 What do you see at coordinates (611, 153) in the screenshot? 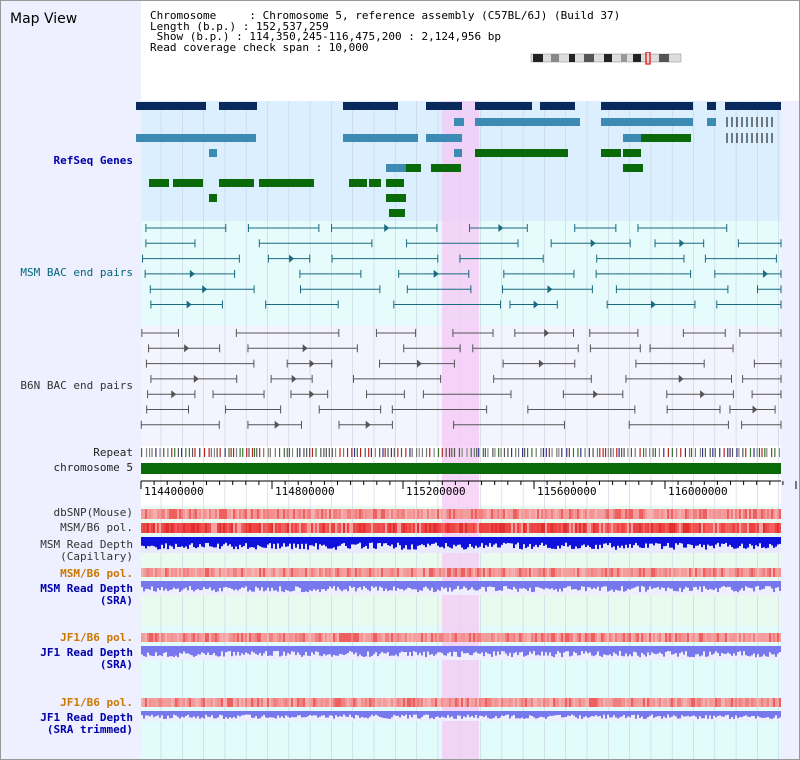
I see `refseq-gene` at bounding box center [611, 153].